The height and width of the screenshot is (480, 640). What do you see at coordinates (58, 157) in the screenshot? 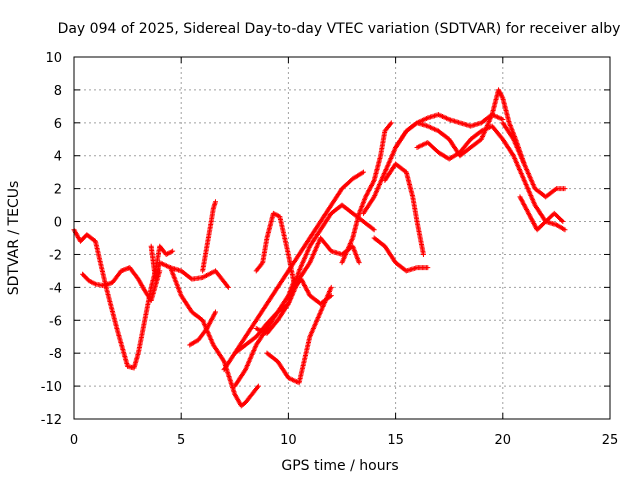
I see `y-tick-label: 4` at bounding box center [58, 157].